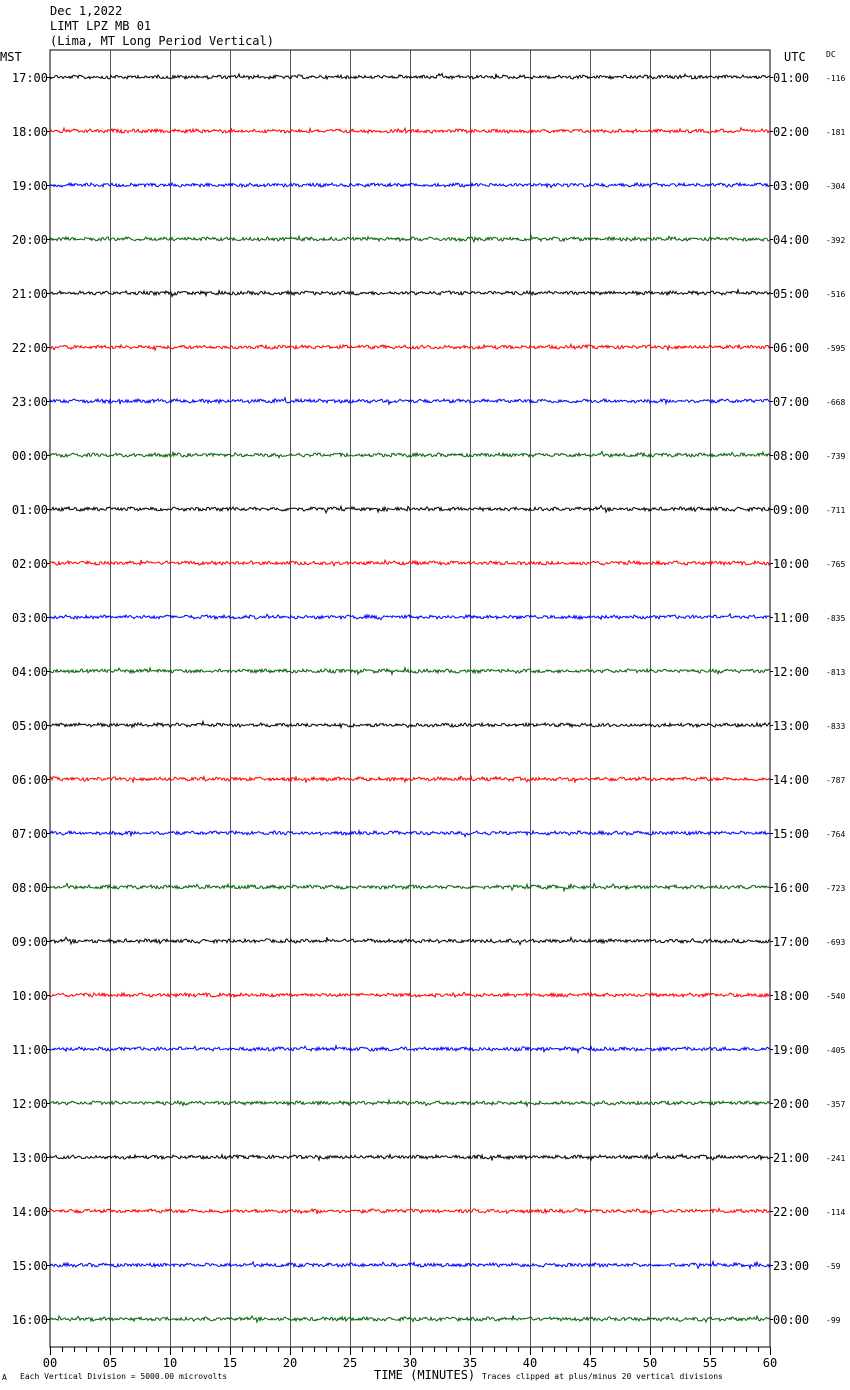  Describe the element at coordinates (30, 186) in the screenshot. I see `mst-label-19:00: 19:00` at that location.